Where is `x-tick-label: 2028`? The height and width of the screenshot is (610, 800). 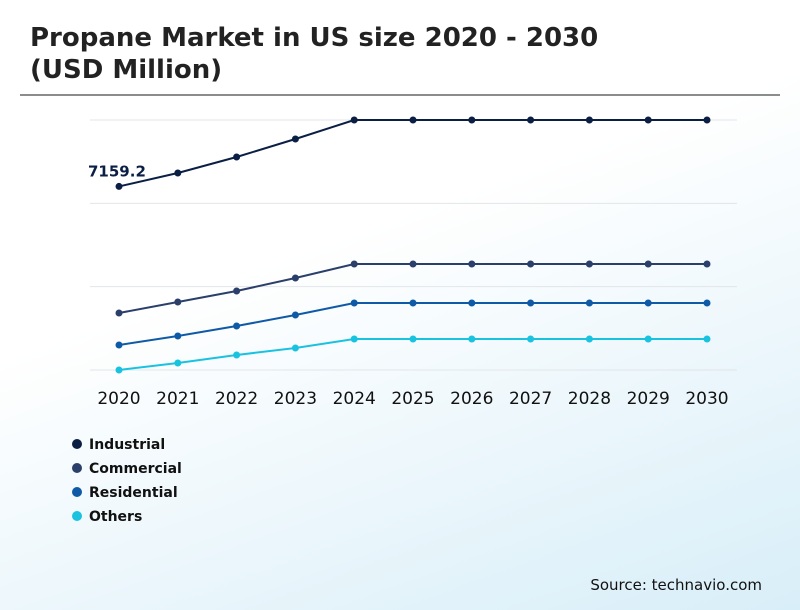 x-tick-label: 2028 is located at coordinates (589, 399).